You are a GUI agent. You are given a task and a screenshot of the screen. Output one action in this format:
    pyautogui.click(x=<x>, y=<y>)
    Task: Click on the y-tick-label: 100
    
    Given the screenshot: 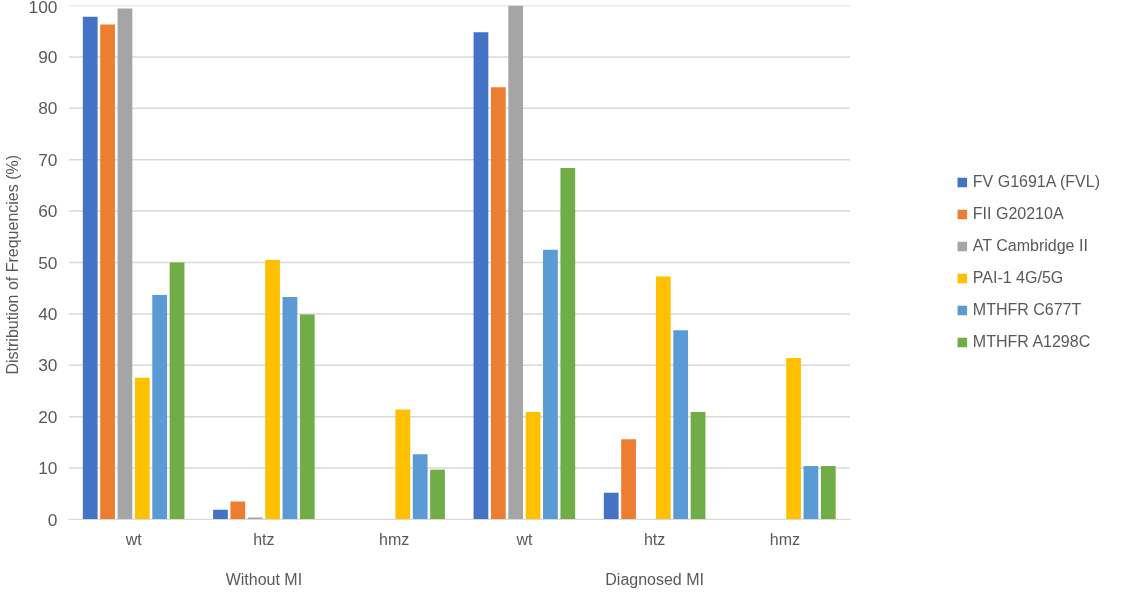 What is the action you would take?
    pyautogui.click(x=43, y=8)
    